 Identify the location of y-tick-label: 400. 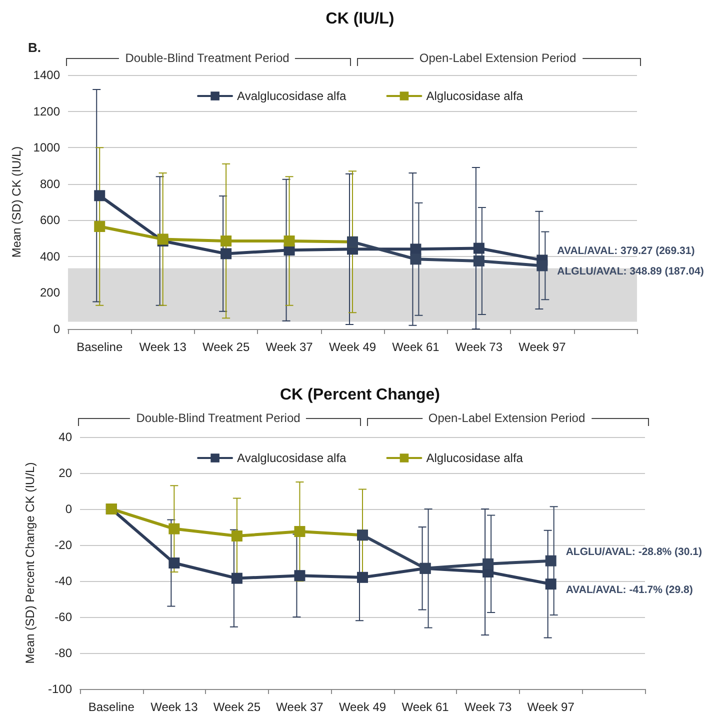
(50, 256).